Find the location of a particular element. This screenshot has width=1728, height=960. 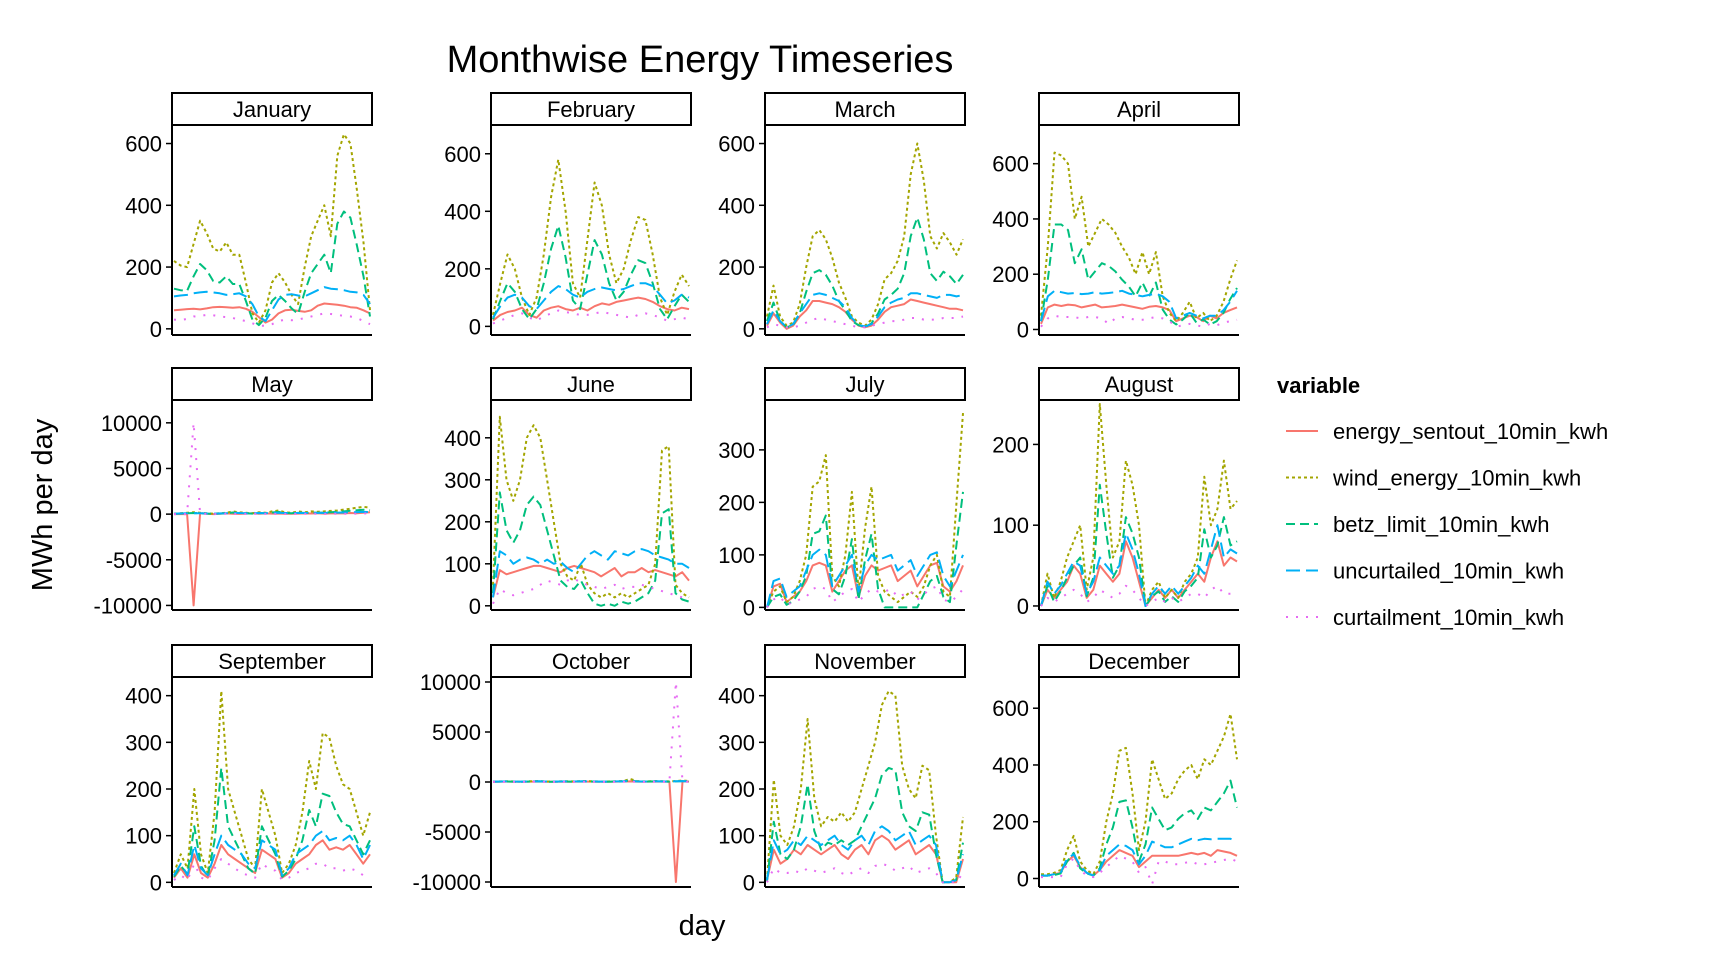

strip-label-may: May is located at coordinates (272, 384).